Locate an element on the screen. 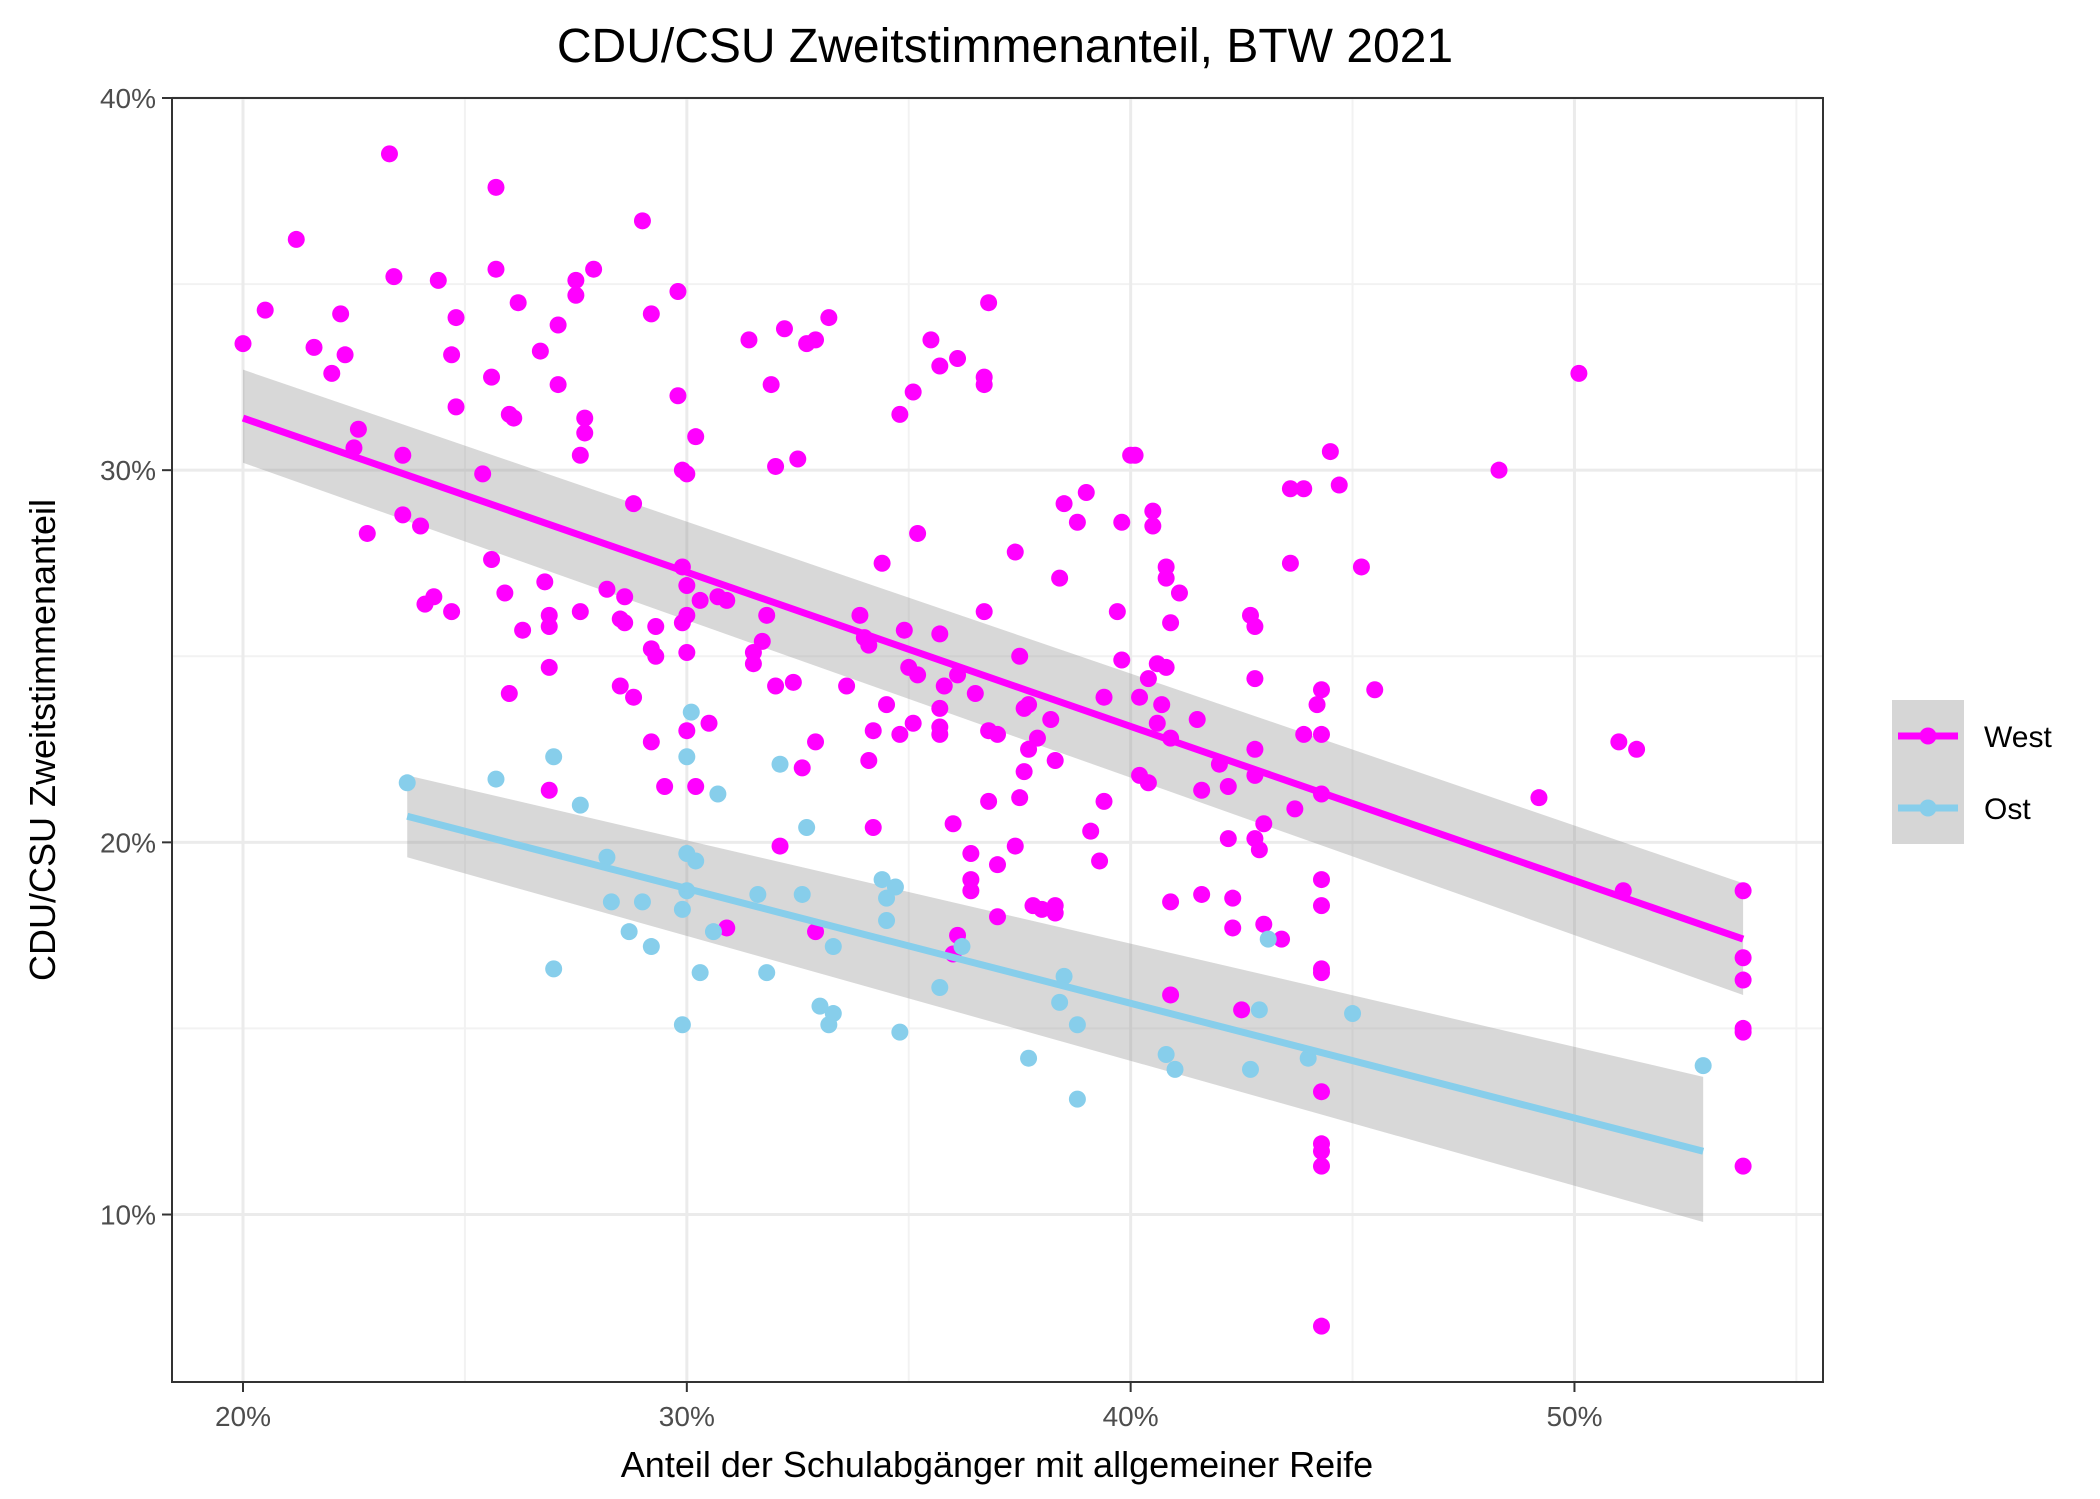  x-tick-label: 30% is located at coordinates (687, 1416).